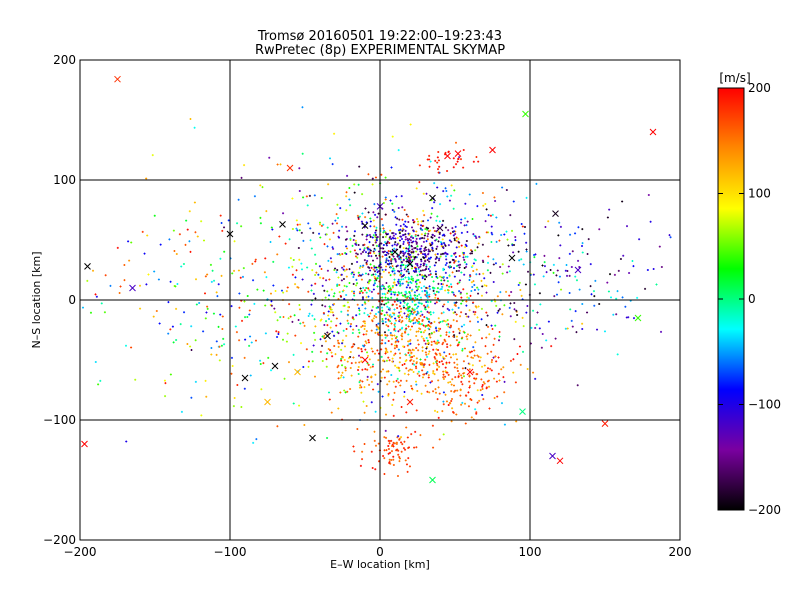 The width and height of the screenshot is (800, 600). I want to click on colorbar-tick-label-3: 100, so click(759, 194).